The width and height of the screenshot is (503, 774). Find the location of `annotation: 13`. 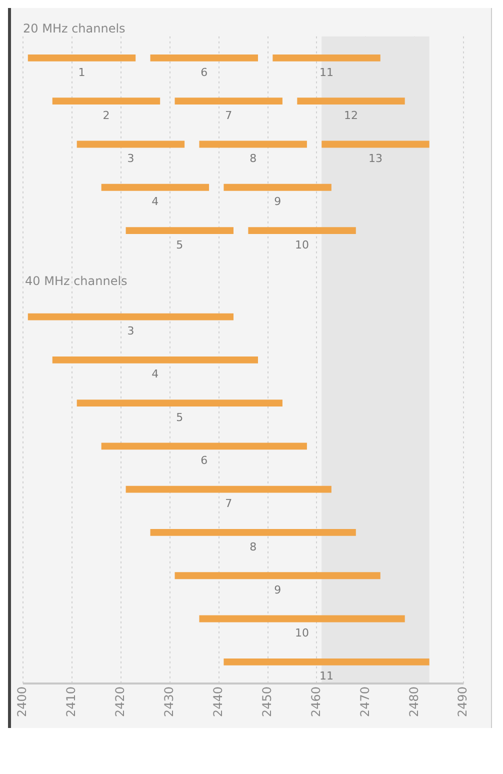

annotation: 13 is located at coordinates (375, 159).